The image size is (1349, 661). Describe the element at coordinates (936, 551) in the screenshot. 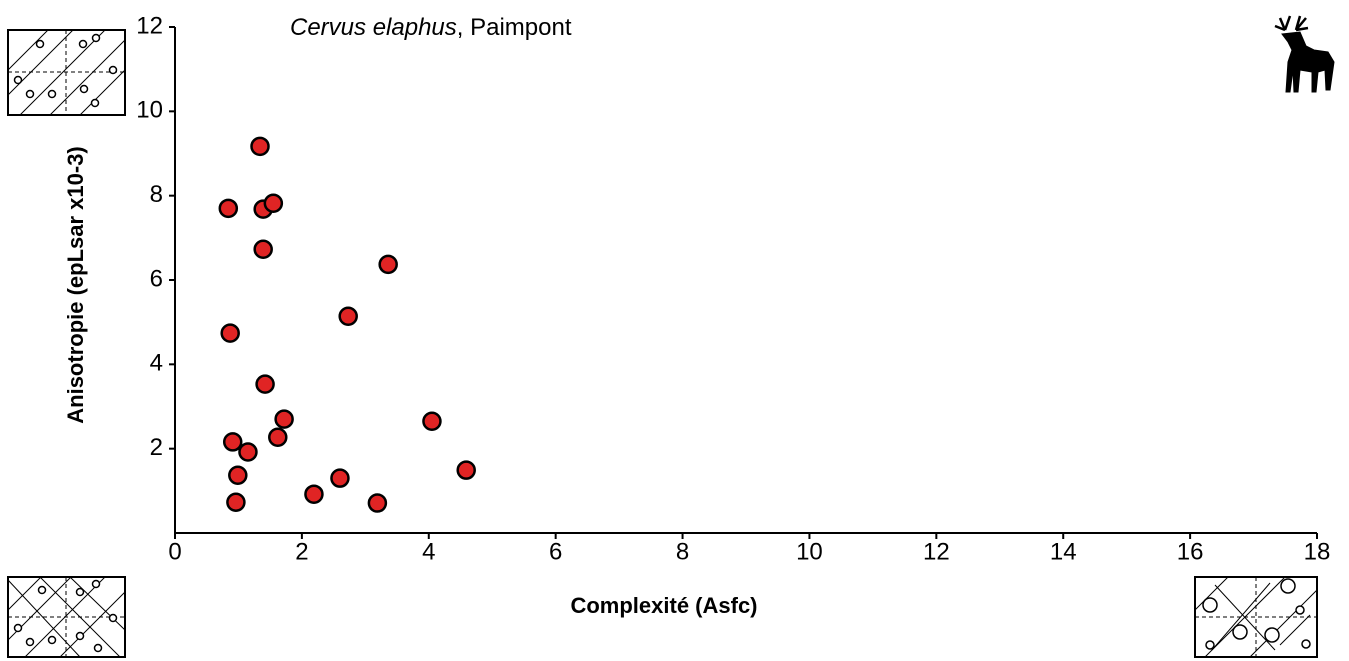

I see `x-tick-label: 12` at that location.